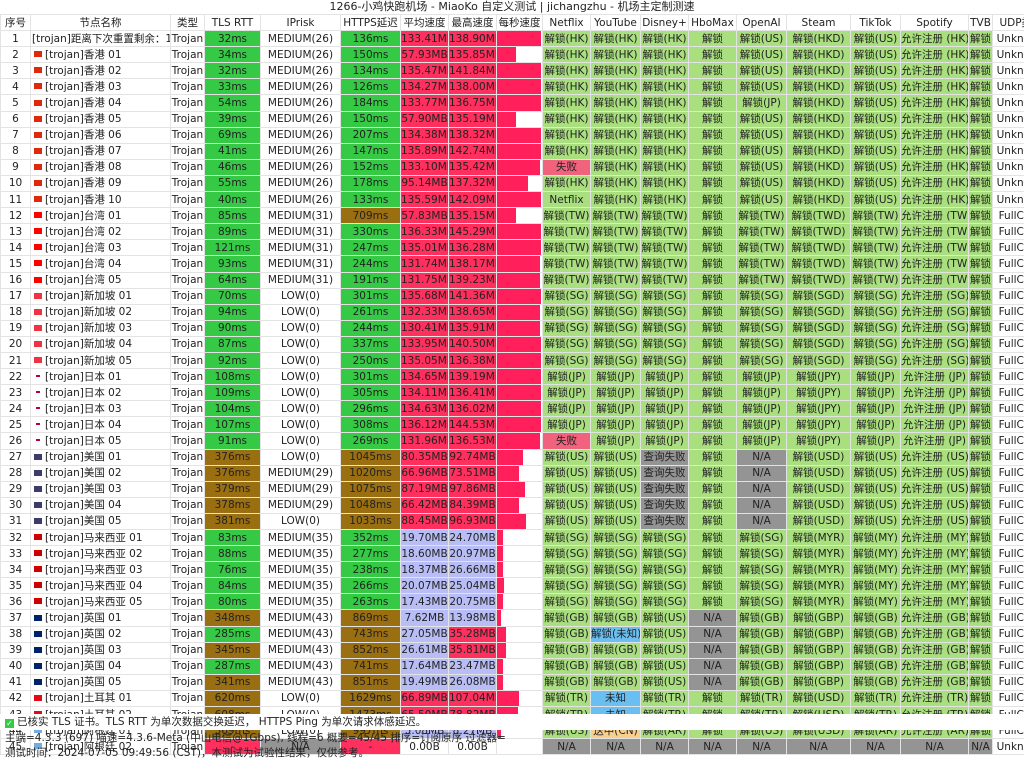 This screenshot has height=761, width=1024. Describe the element at coordinates (15, 554) in the screenshot. I see `cell-index: 33` at that location.